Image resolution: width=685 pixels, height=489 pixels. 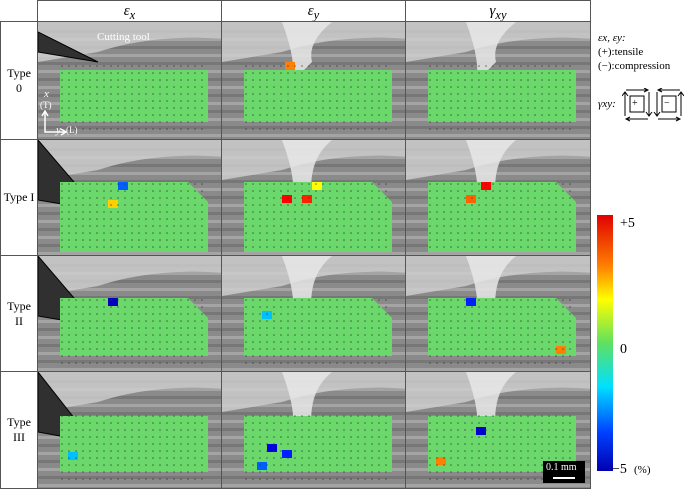 I want to click on legend-text: (+):tensile, so click(x=621, y=52).